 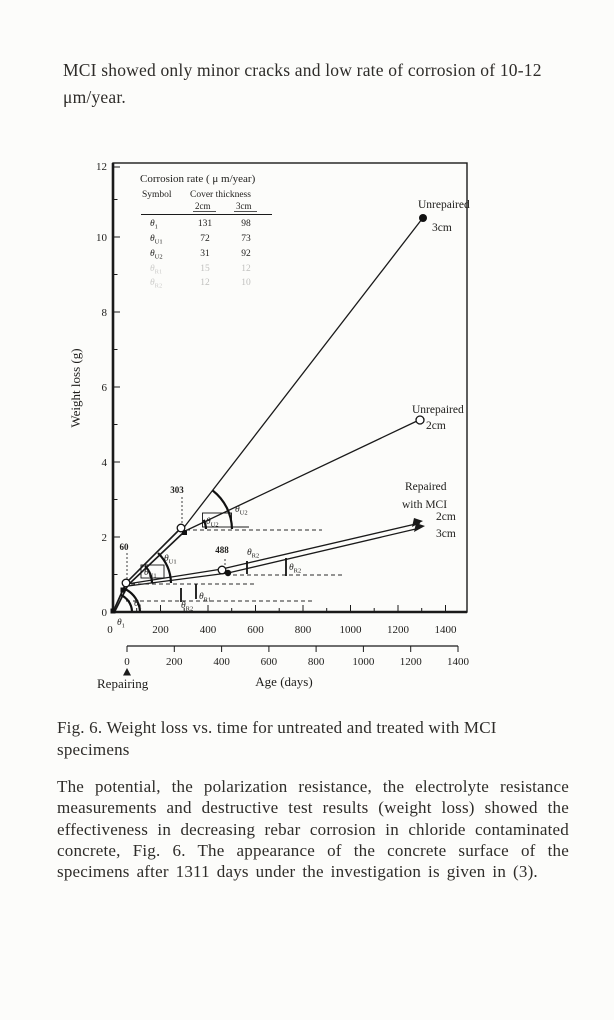 What do you see at coordinates (246, 239) in the screenshot?
I see `svg-text: 73` at bounding box center [246, 239].